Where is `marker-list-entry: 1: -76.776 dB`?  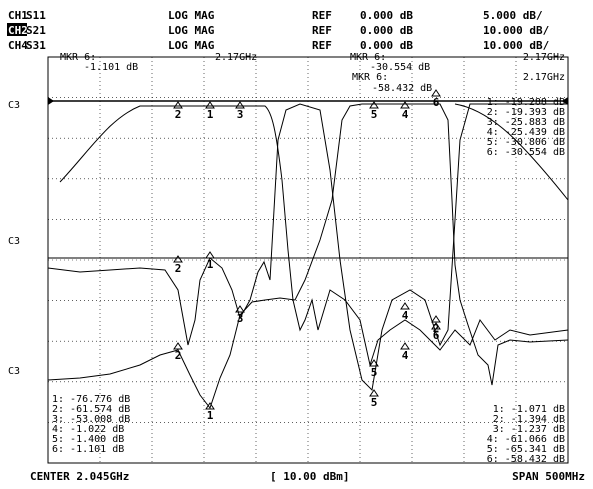
marker-list-entry: 1: -76.776 dB is located at coordinates (91, 399).